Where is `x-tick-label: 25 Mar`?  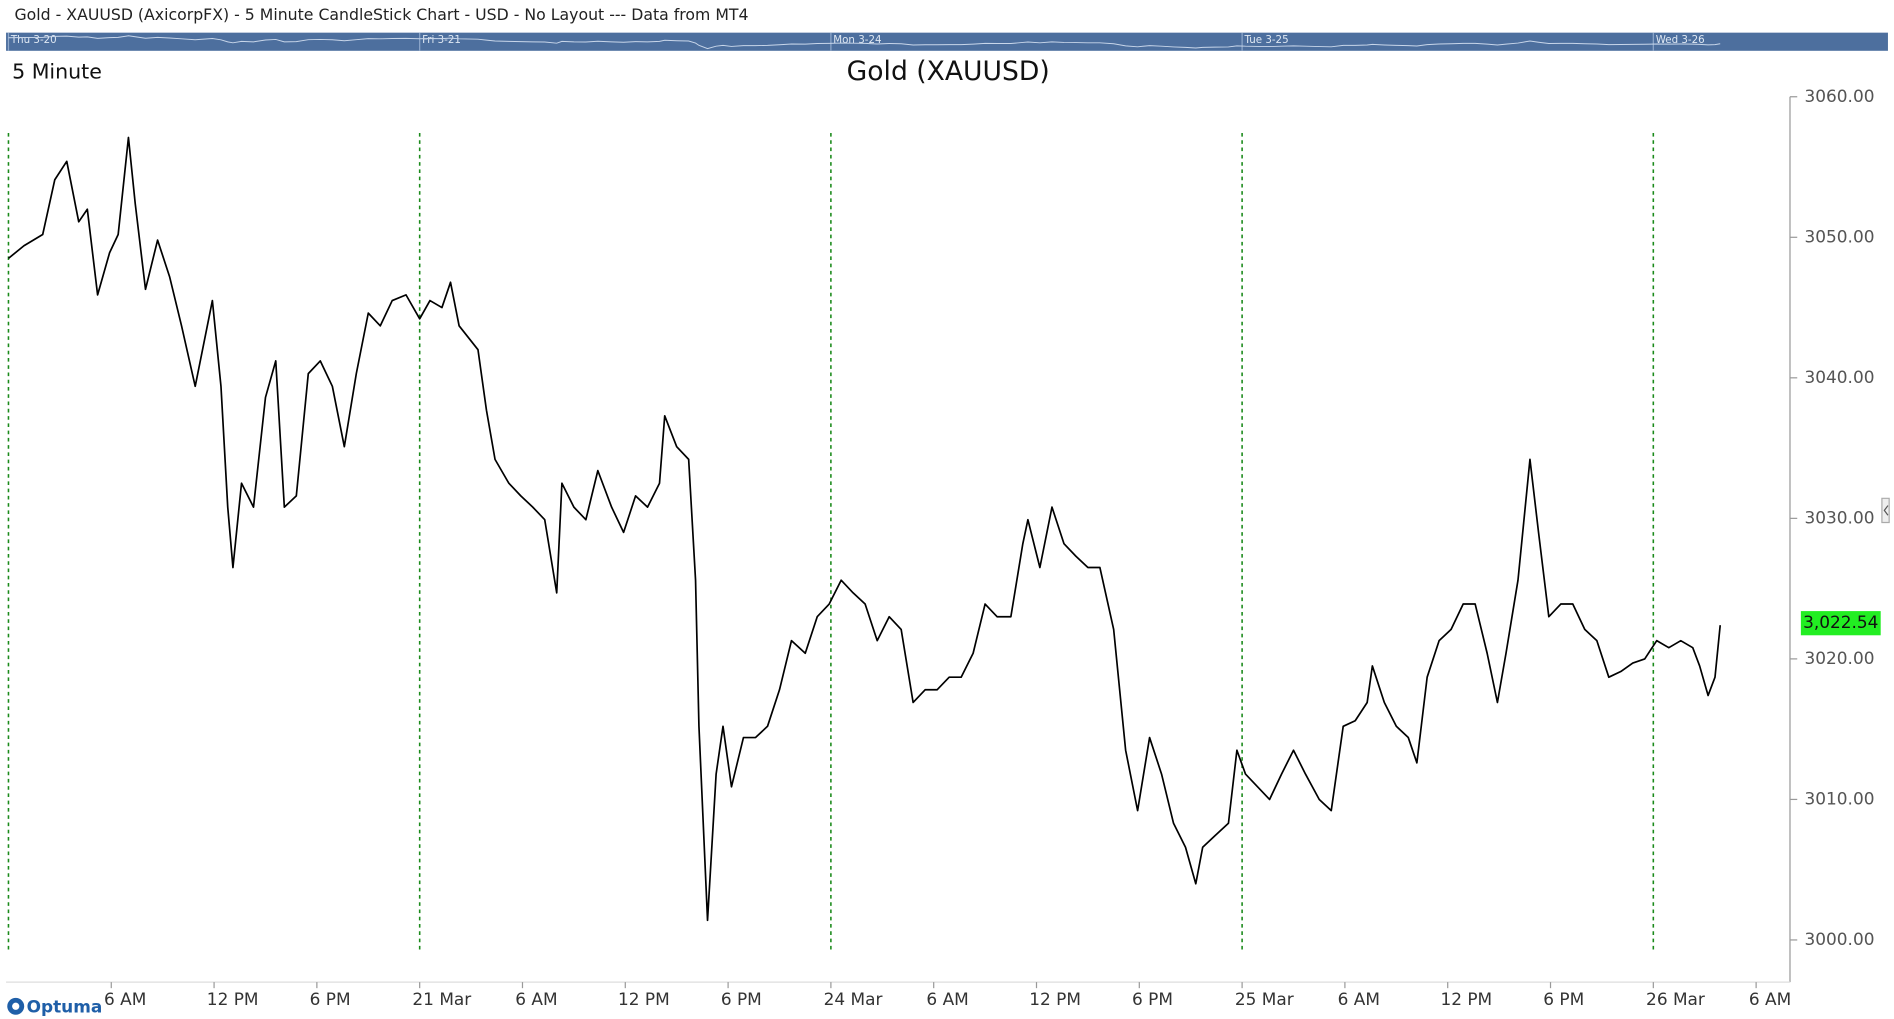 x-tick-label: 25 Mar is located at coordinates (1264, 999).